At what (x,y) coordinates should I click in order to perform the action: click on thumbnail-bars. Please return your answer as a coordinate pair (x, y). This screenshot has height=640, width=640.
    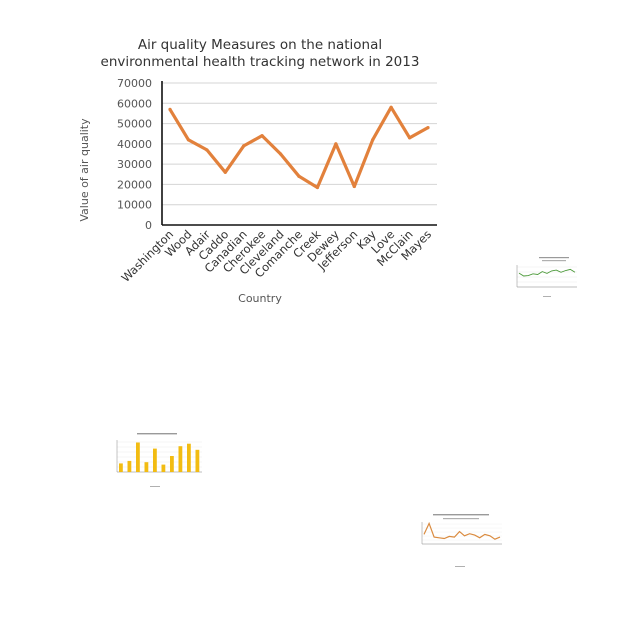
    Looking at the image, I should click on (159, 457).